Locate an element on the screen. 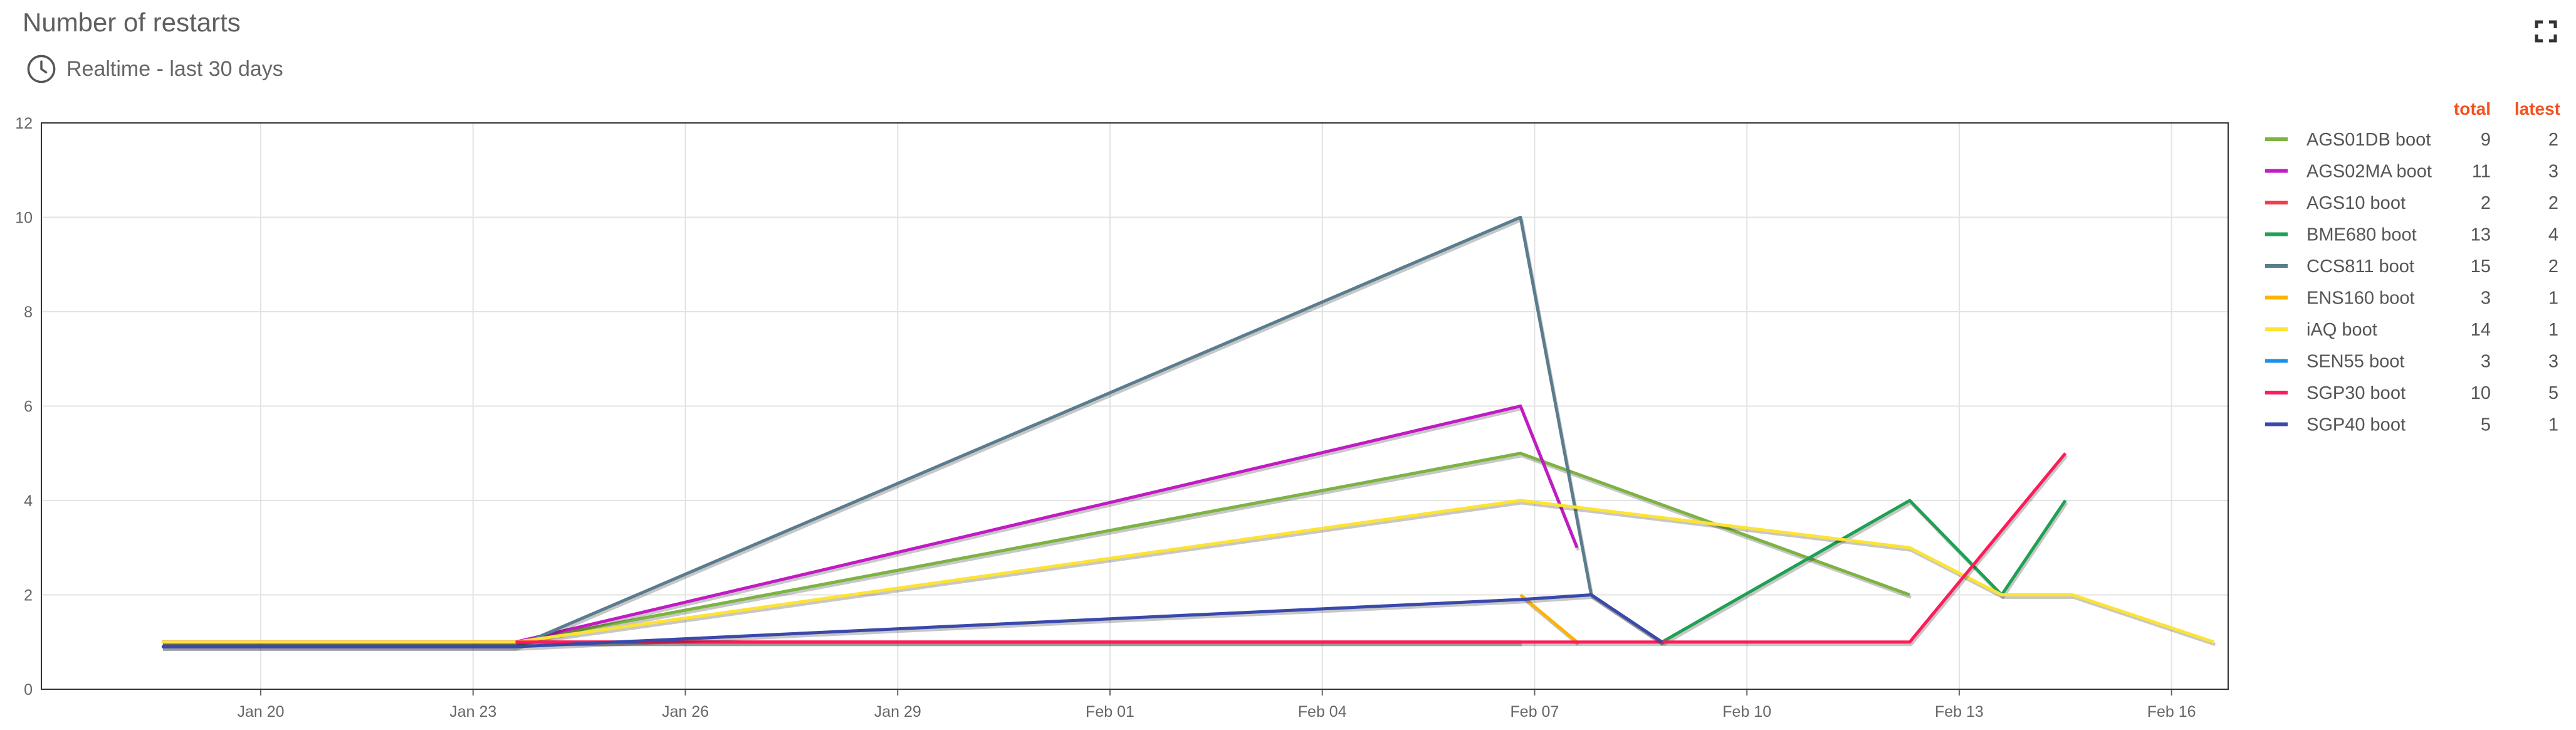 The image size is (2576, 730). legend-item: CCS811 boot 15 2 is located at coordinates (2411, 267).